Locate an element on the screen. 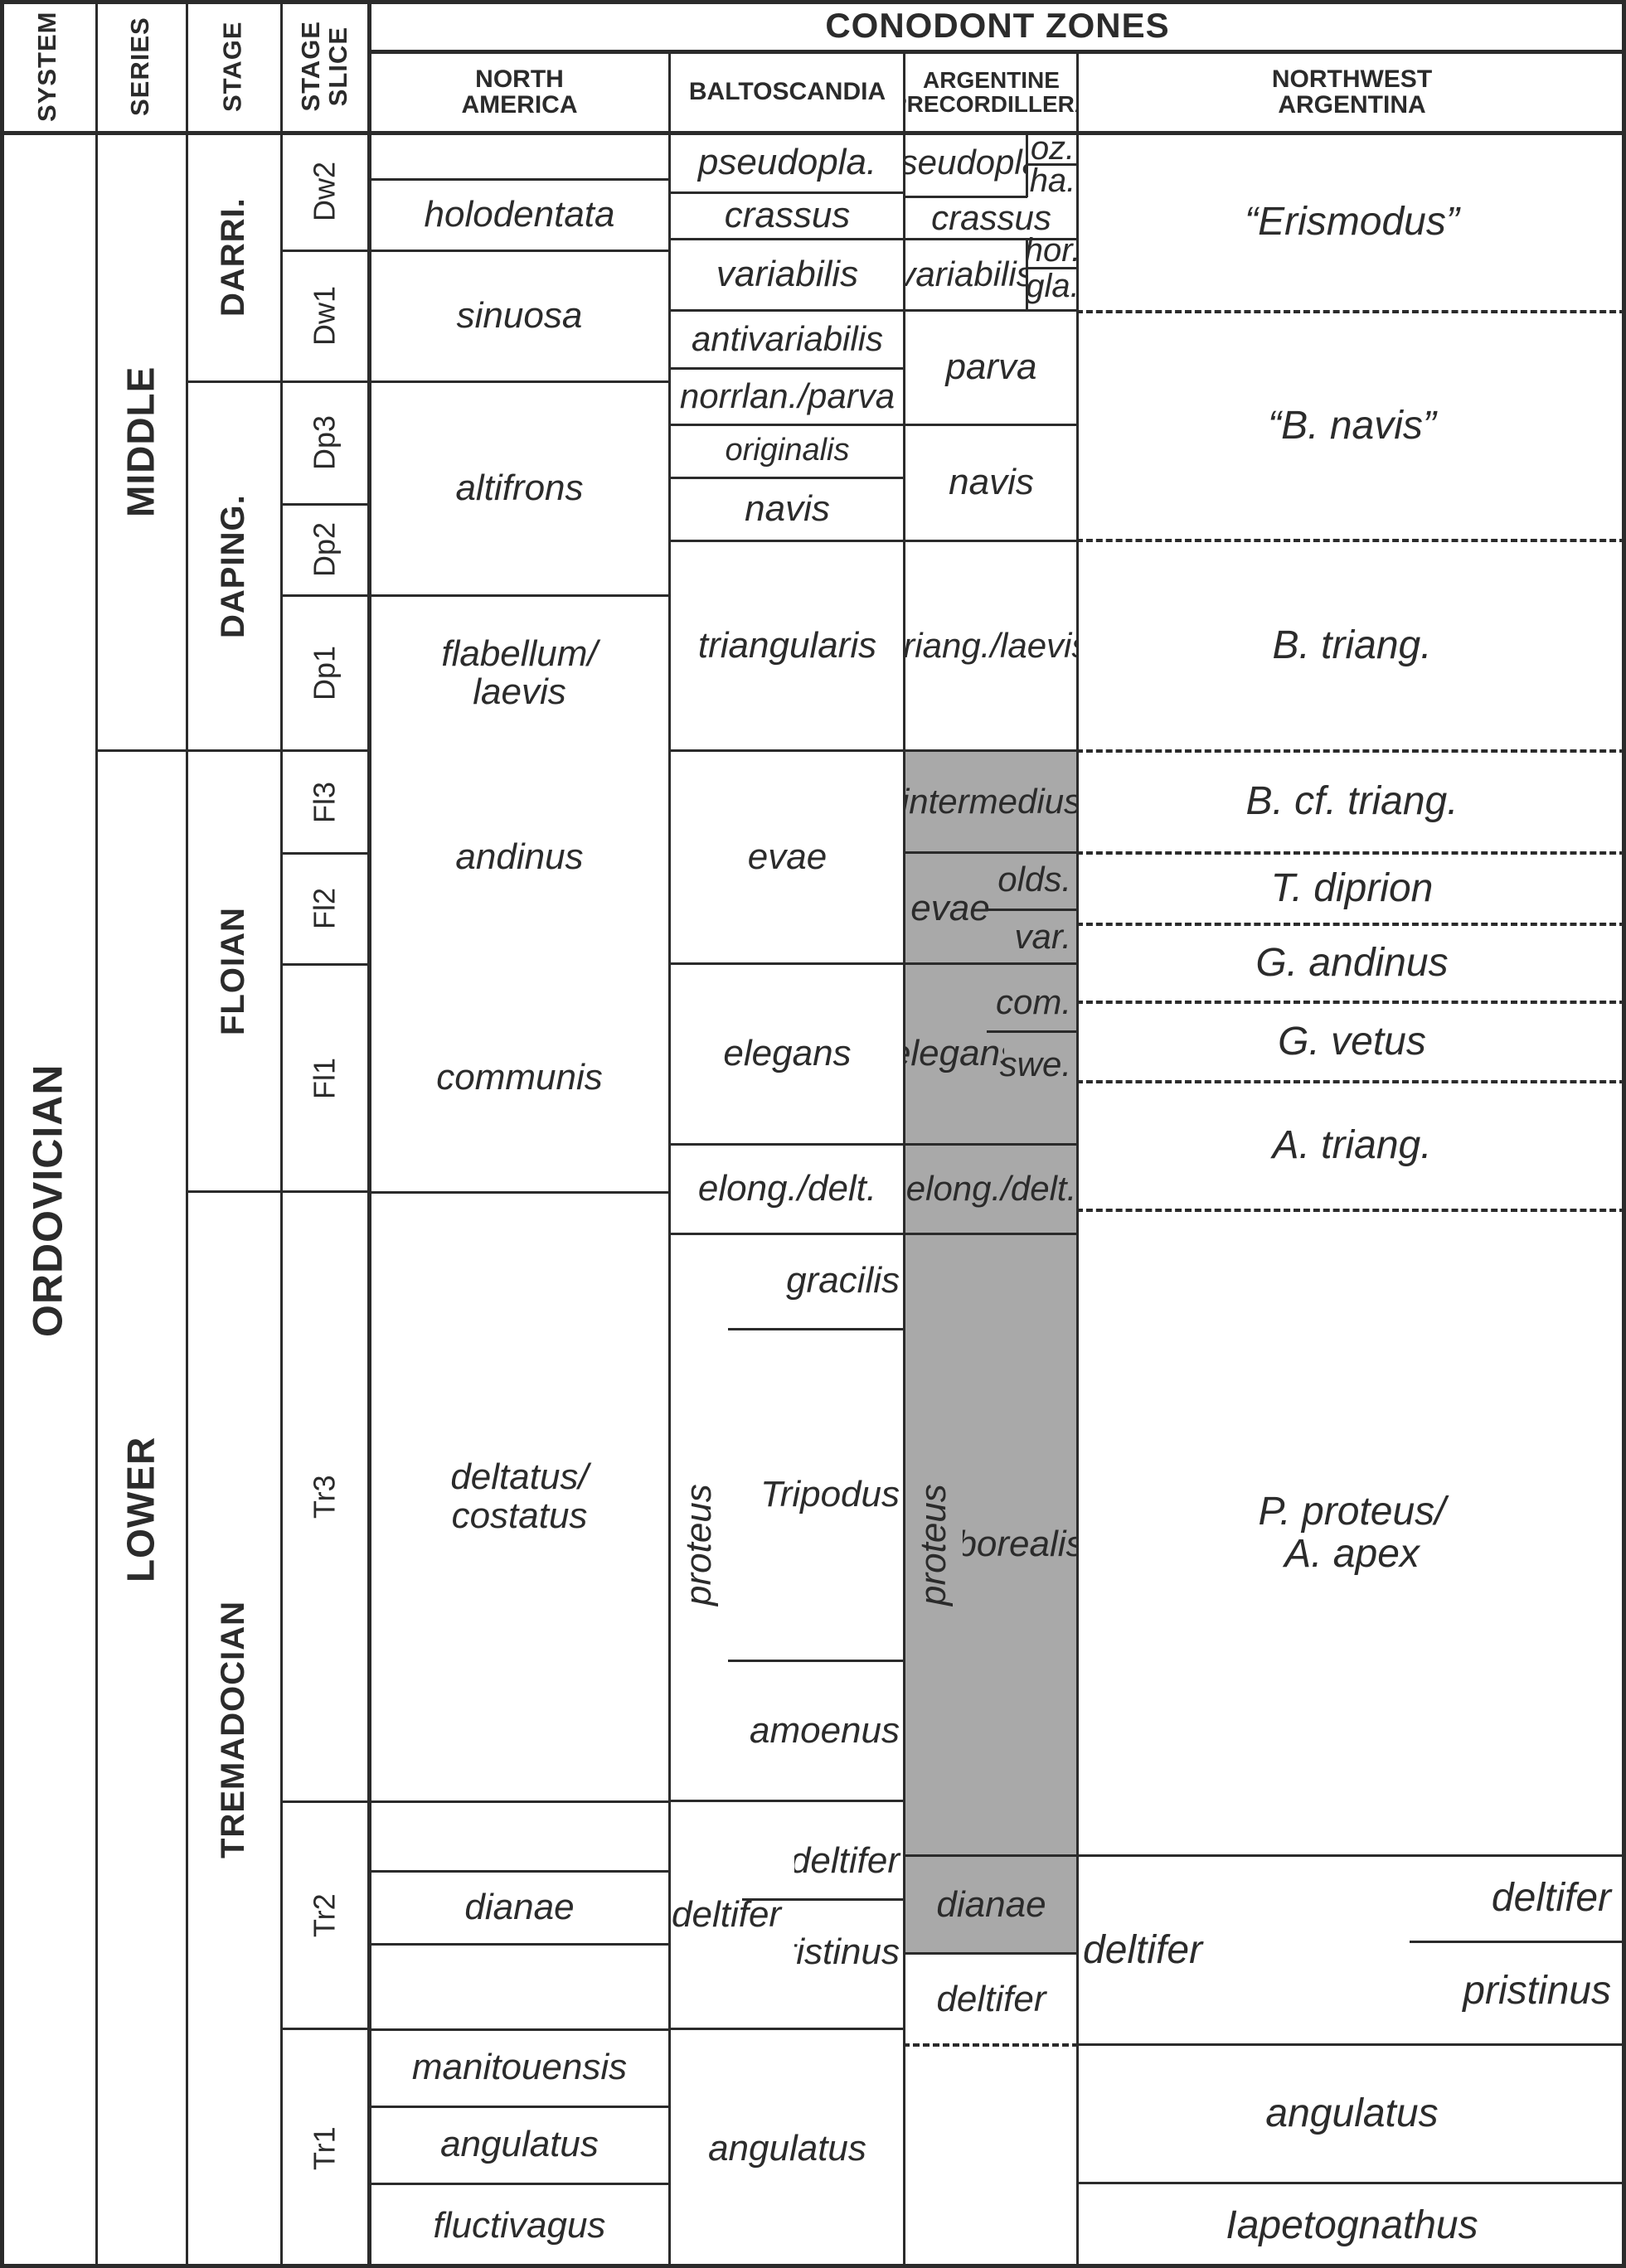  ap-oz: oz. is located at coordinates (1052, 148).